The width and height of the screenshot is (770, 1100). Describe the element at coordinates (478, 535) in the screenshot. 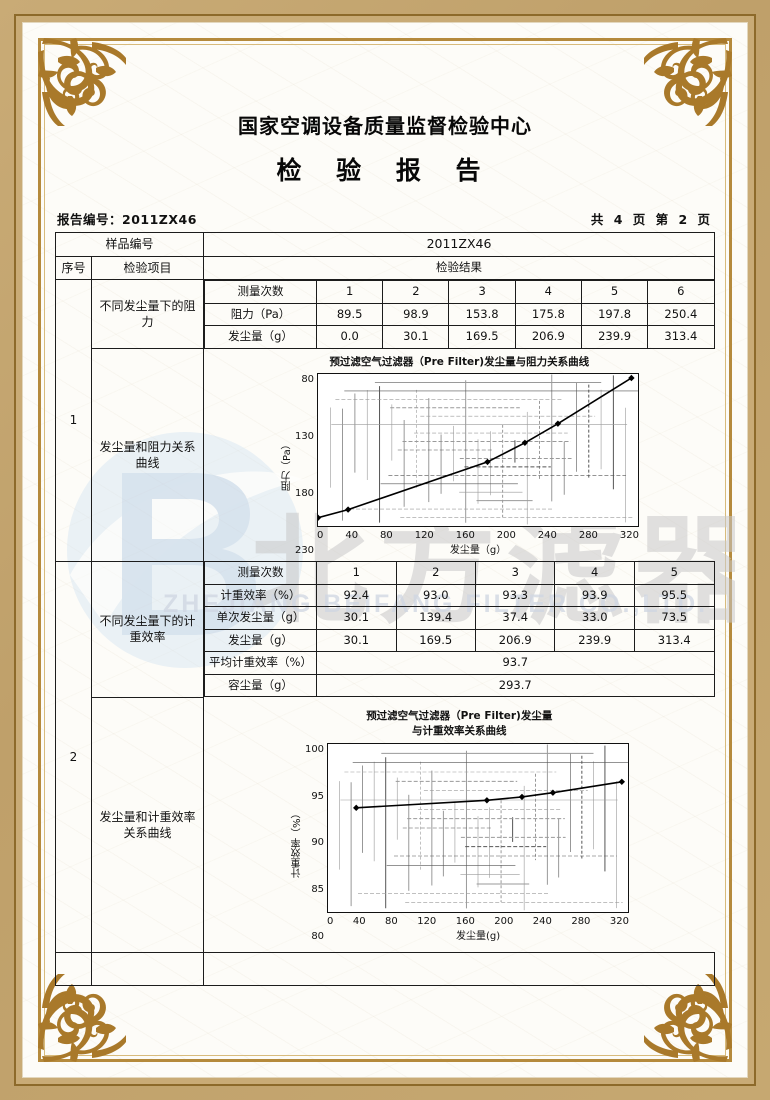

I see `chart-1-x-ticks: 0 40 80 120 160 200 240 280 320` at that location.